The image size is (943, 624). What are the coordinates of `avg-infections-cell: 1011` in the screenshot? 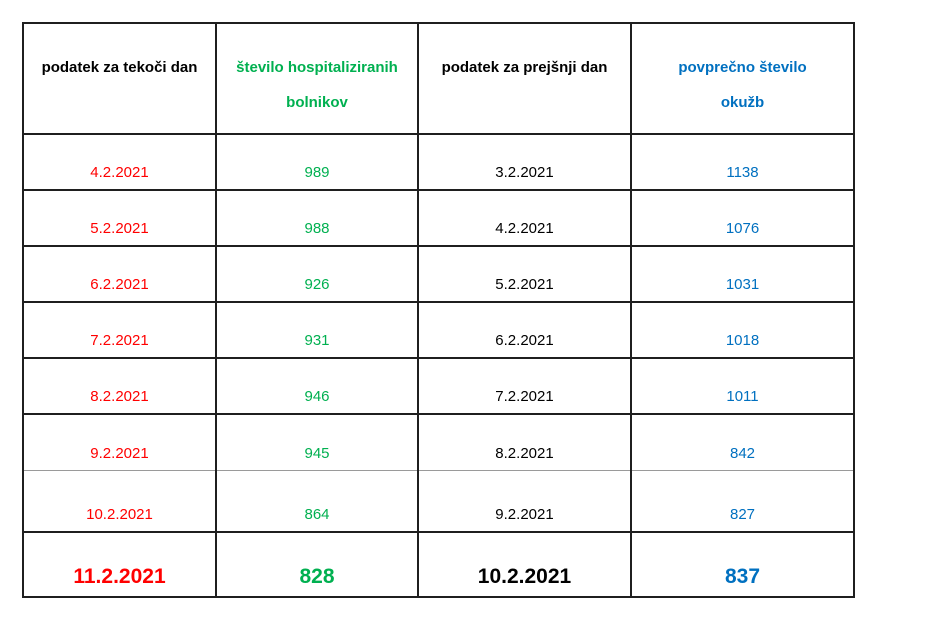 It's located at (742, 386).